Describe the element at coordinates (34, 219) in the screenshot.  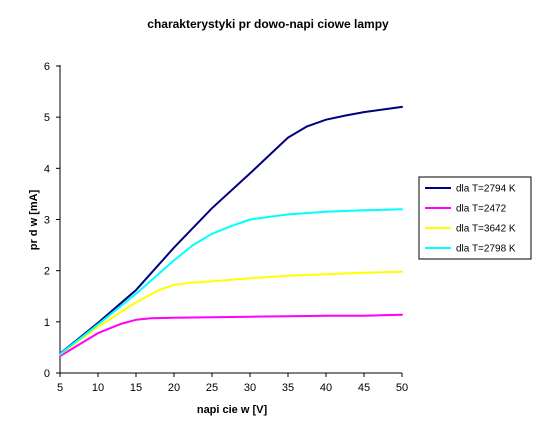
I see `y-axis-title: pr d w [mA]` at that location.